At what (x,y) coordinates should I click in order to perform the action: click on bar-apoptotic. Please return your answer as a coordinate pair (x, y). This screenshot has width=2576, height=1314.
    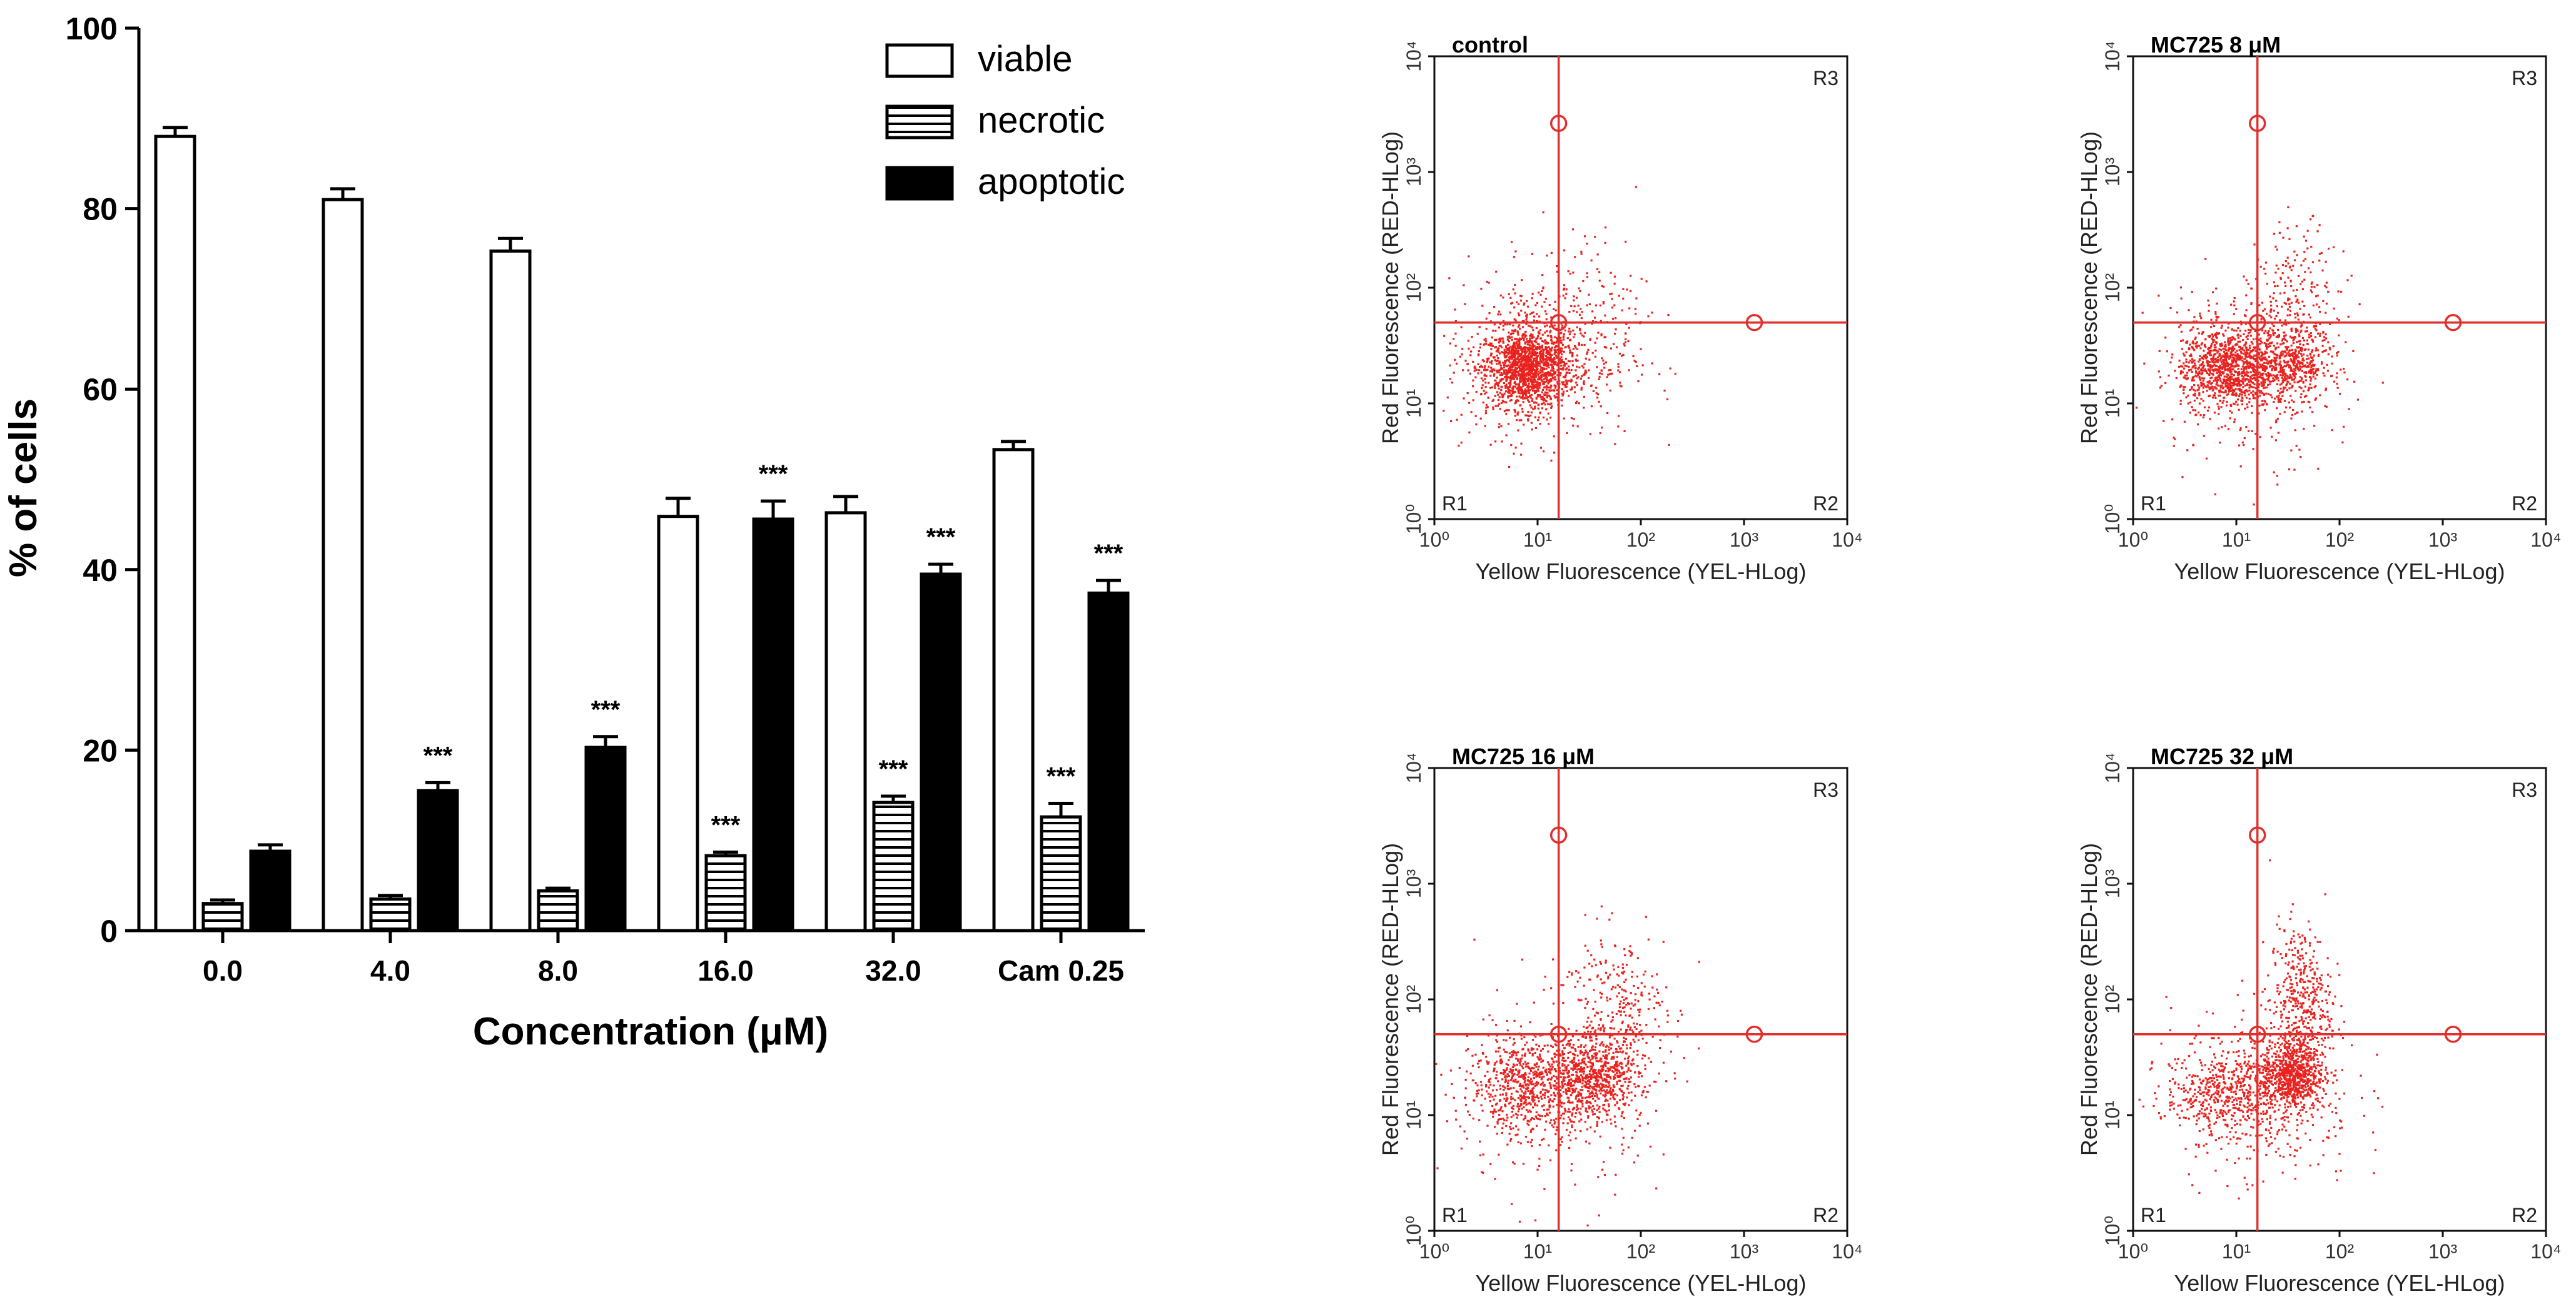
    Looking at the image, I should click on (605, 838).